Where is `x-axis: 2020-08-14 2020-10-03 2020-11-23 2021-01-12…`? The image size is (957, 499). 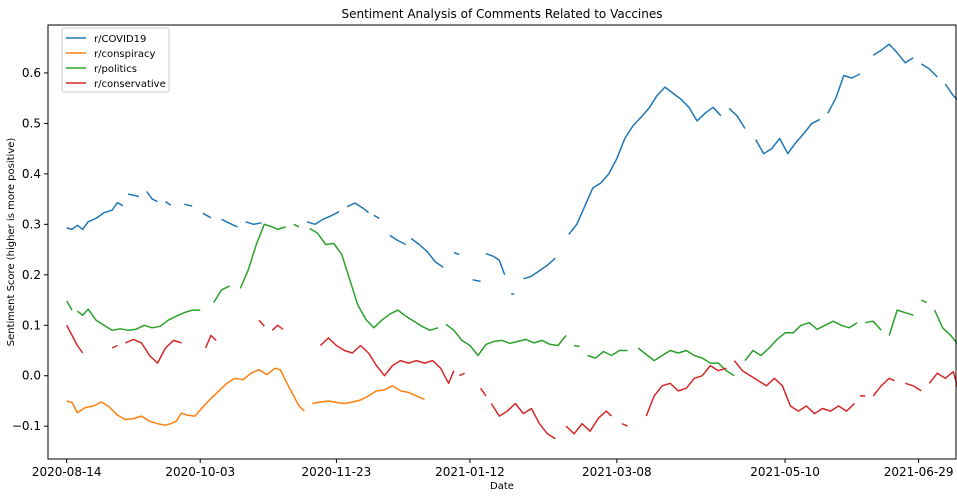 x-axis: 2020-08-14 2020-10-03 2020-11-23 2021-01-12… is located at coordinates (493, 469).